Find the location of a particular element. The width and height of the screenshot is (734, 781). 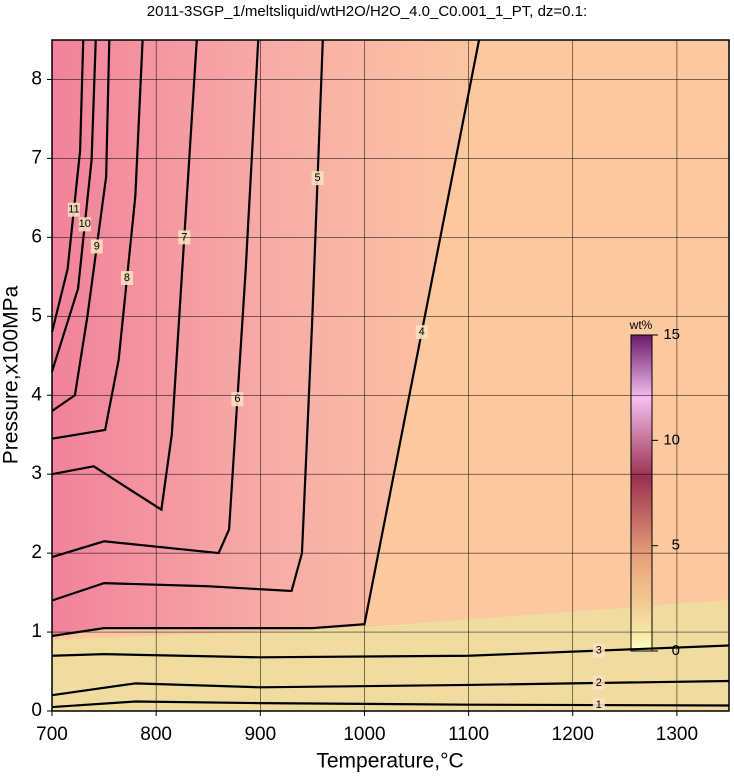

x-tick-label: 900 is located at coordinates (260, 734).